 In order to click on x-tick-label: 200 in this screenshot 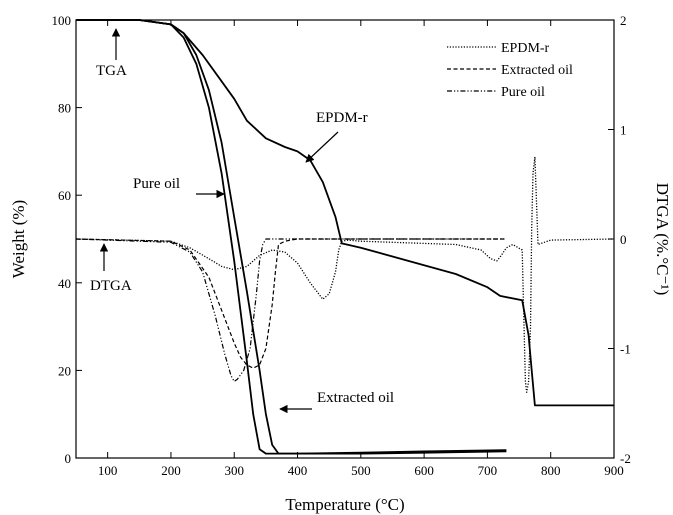, I will do `click(171, 470)`.